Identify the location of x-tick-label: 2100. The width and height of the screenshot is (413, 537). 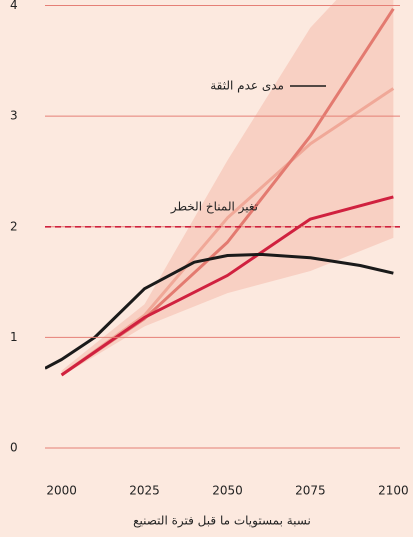
(393, 491).